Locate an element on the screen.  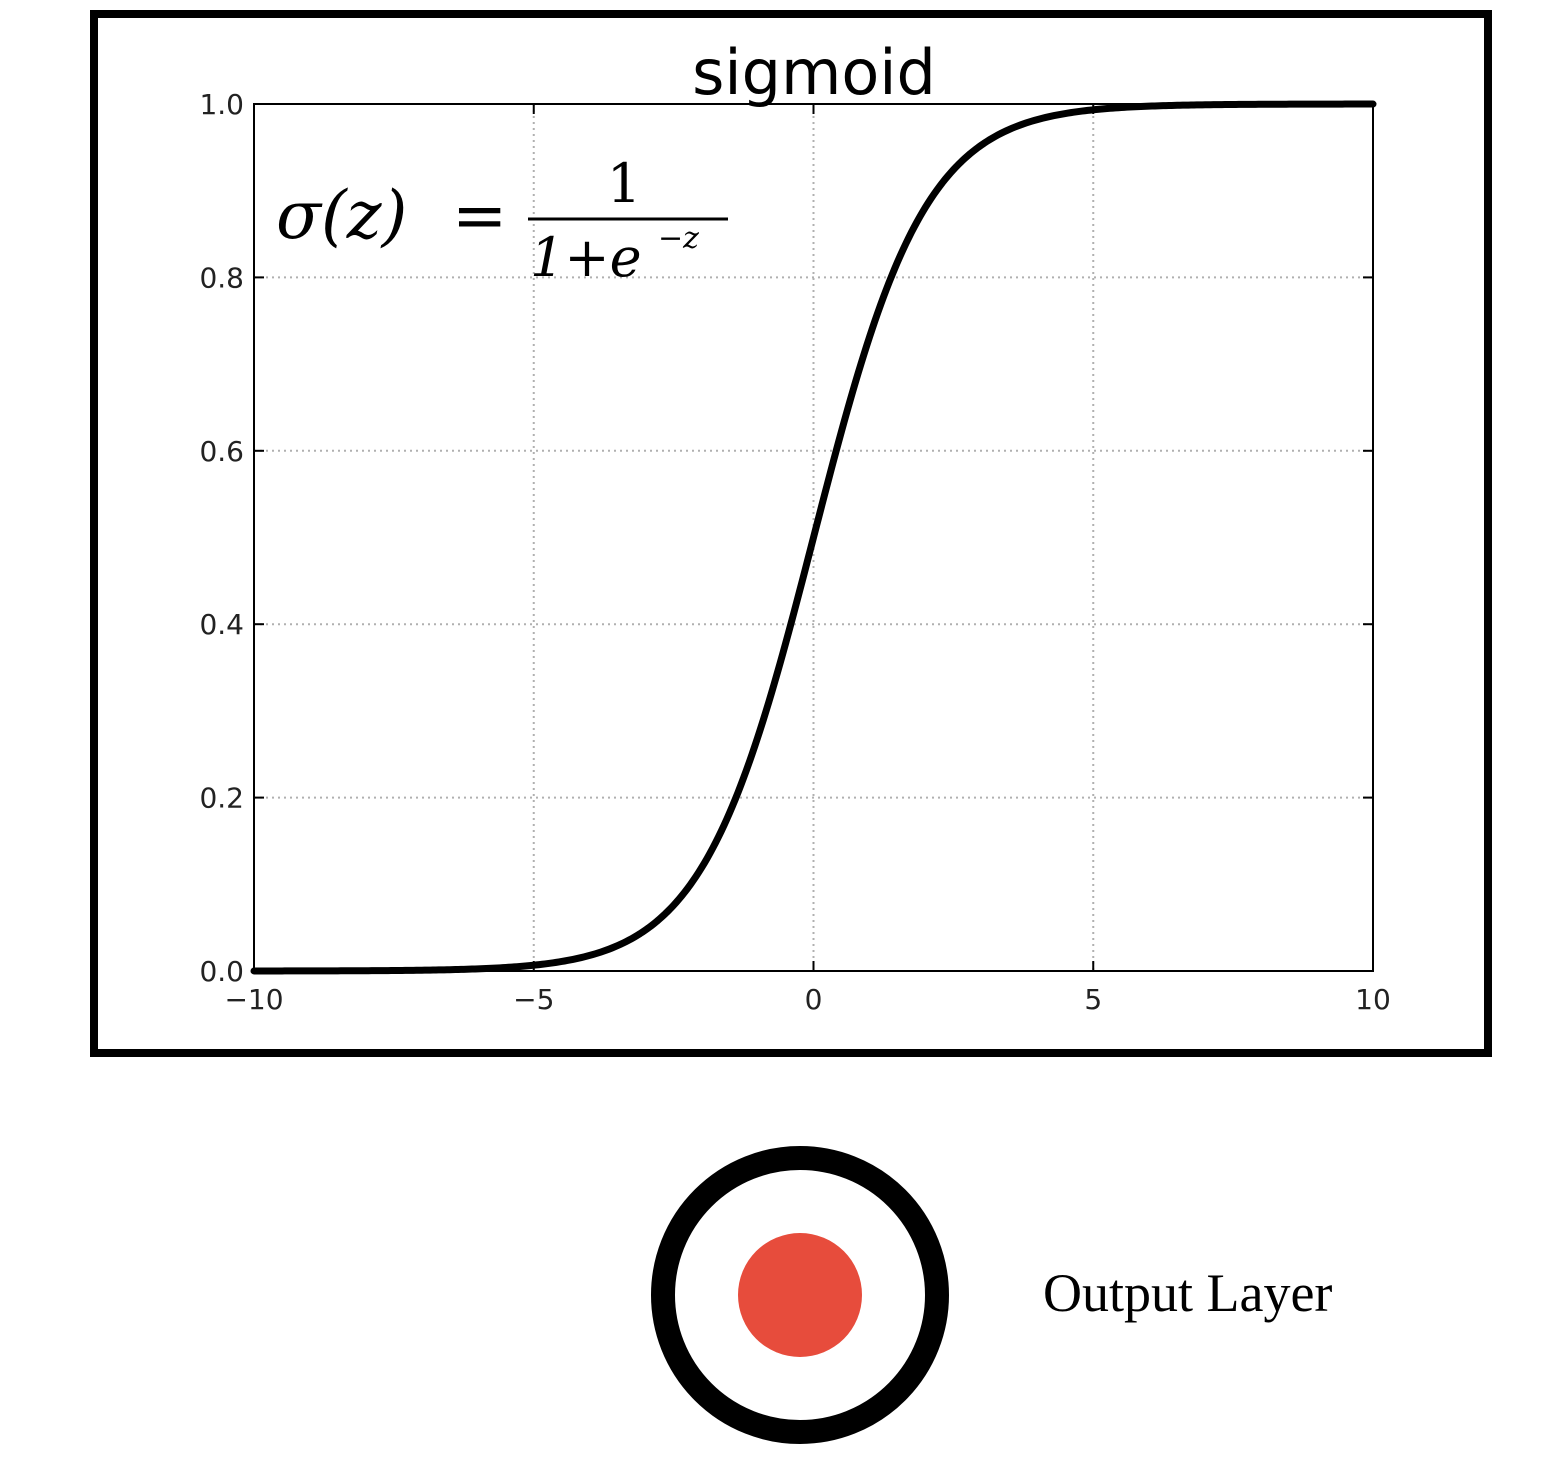
x-tick-label: 5 is located at coordinates (1093, 999).